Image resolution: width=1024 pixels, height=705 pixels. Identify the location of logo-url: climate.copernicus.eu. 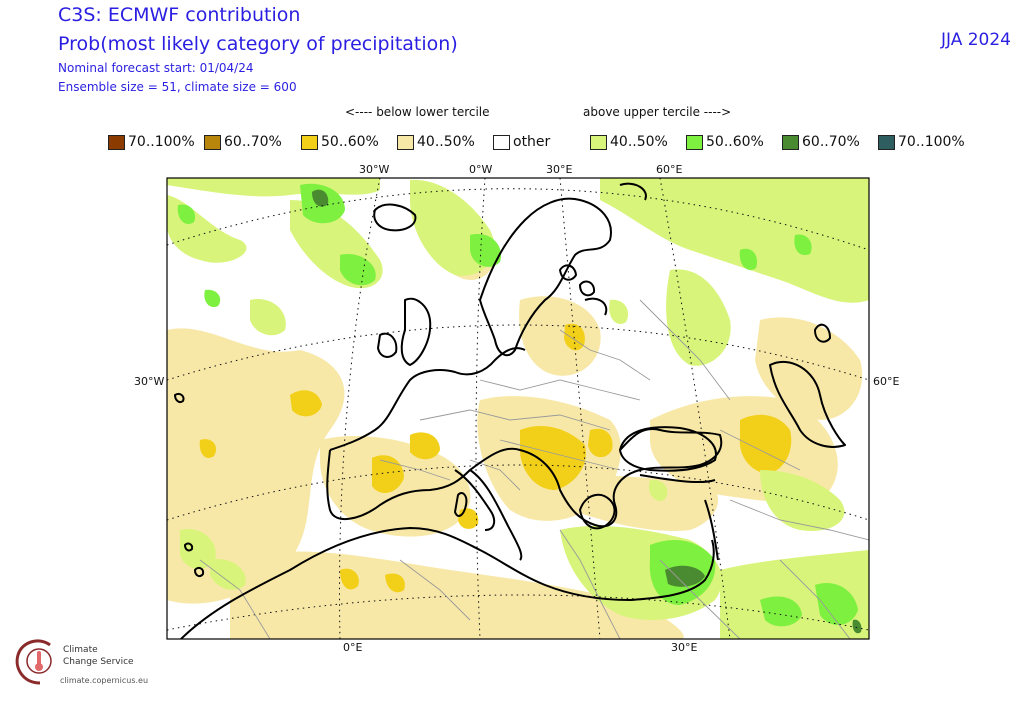
(104, 680).